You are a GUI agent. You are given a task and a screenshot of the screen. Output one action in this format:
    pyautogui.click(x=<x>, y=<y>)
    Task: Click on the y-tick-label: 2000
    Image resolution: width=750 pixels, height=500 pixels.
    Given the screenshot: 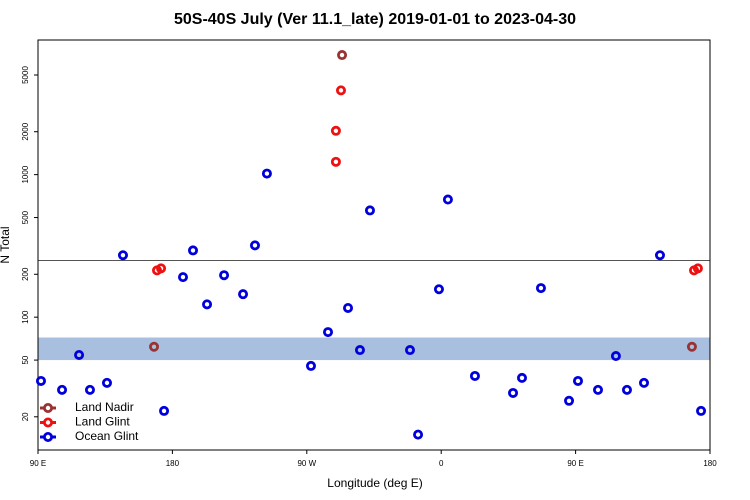 What is the action you would take?
    pyautogui.click(x=25, y=131)
    